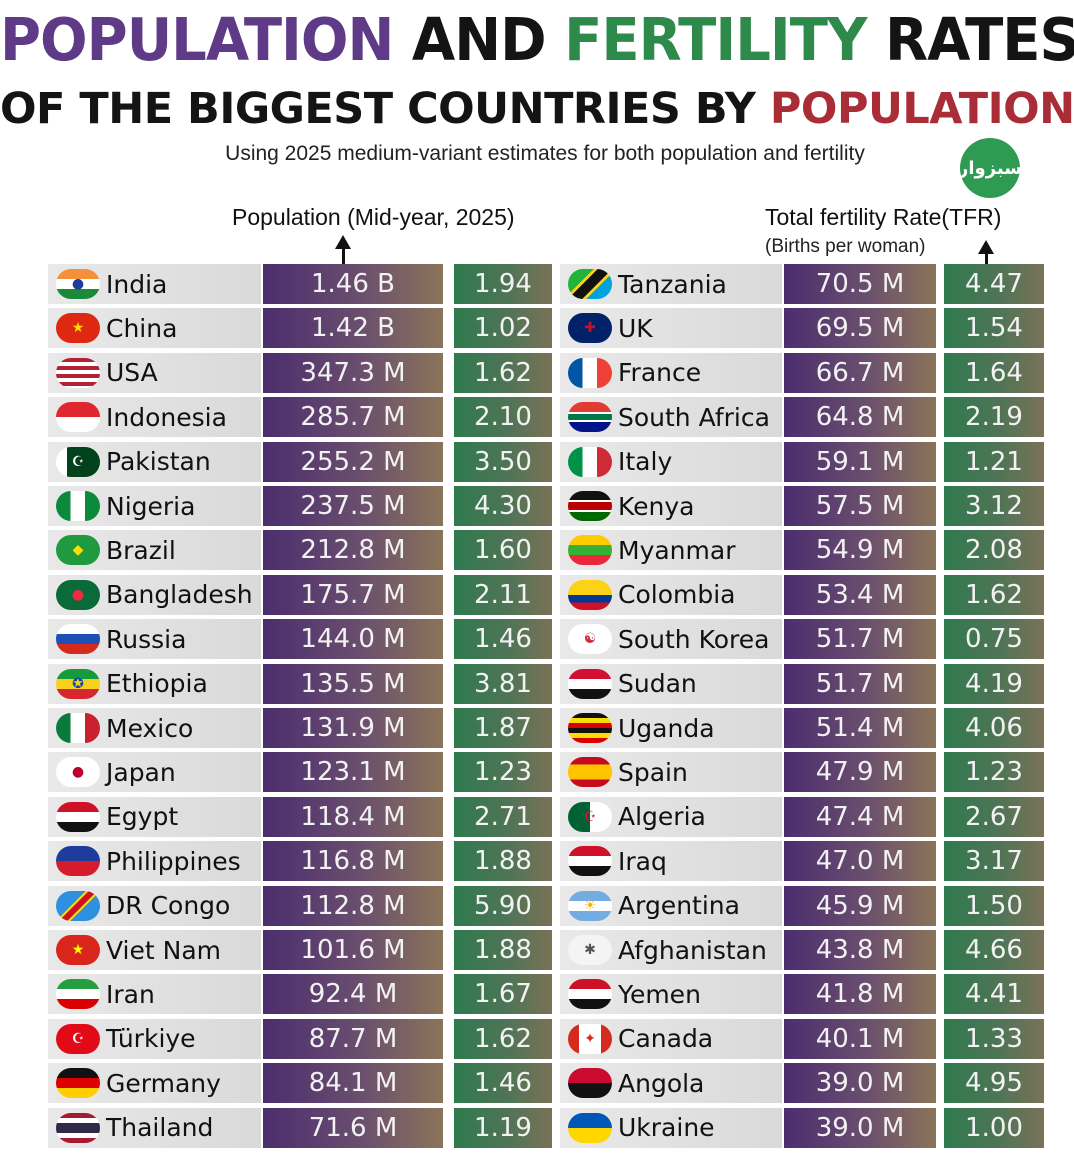  What do you see at coordinates (154, 1038) in the screenshot?
I see `country-cell: ☪ Türkiye` at bounding box center [154, 1038].